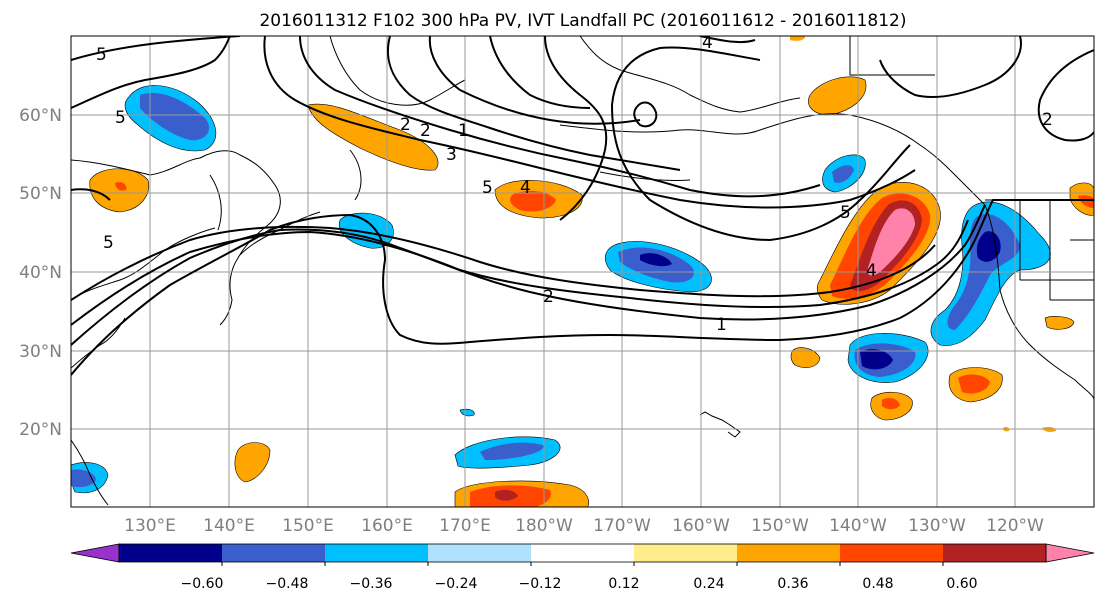 This screenshot has height=601, width=1105. I want to click on longitude-label: 160°W, so click(701, 526).